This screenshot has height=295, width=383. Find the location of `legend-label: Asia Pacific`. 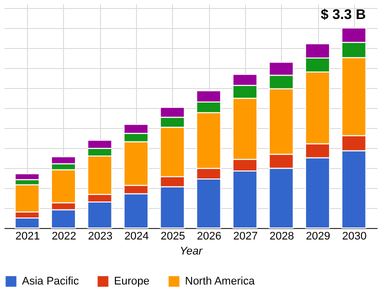

legend-label: Asia Pacific is located at coordinates (51, 281).